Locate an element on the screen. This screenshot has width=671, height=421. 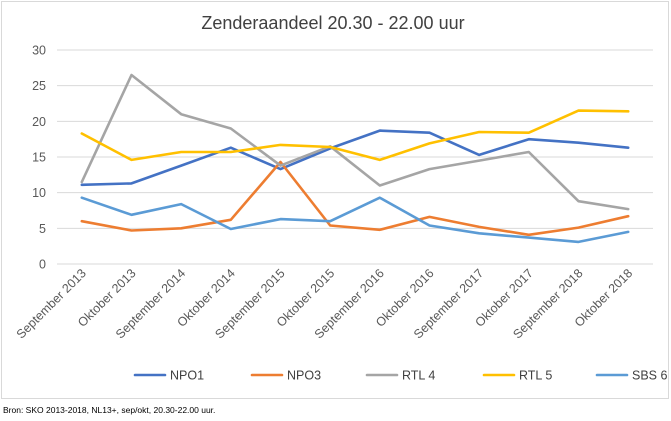
legend-label: SBS 6 is located at coordinates (649, 376).